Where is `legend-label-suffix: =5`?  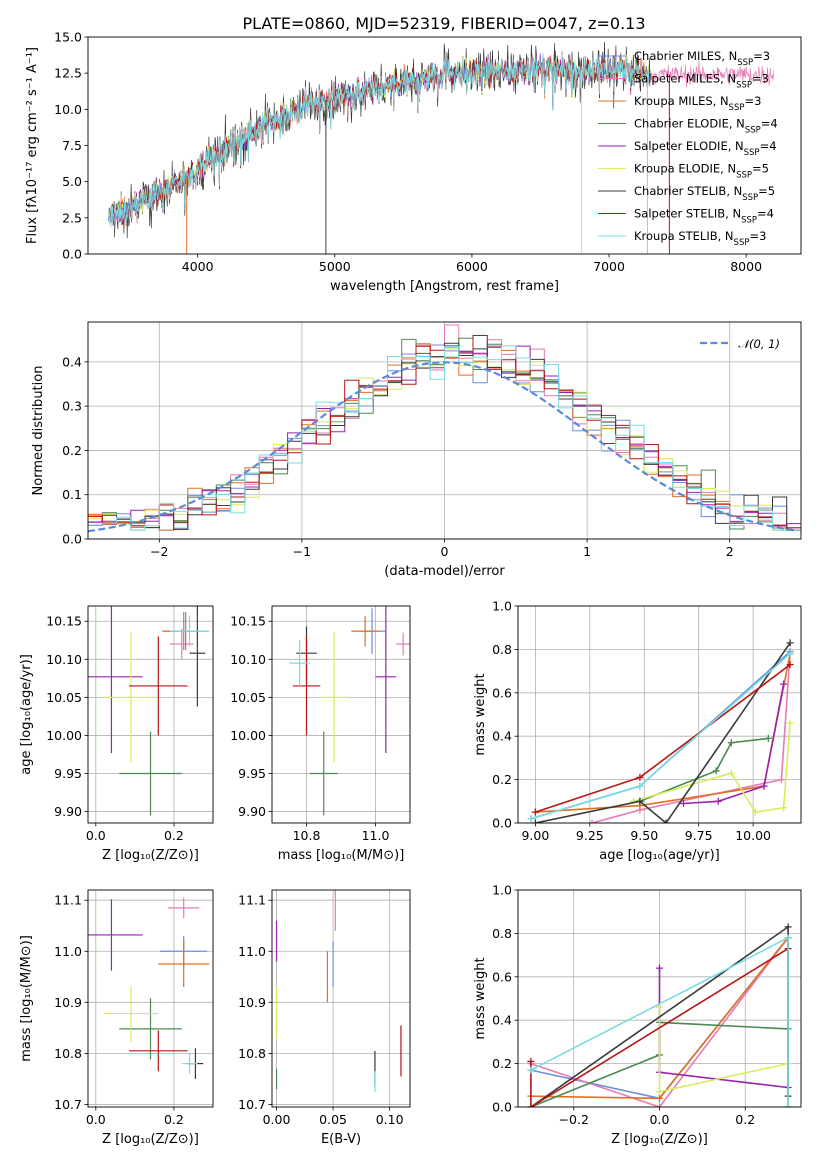 legend-label-suffix: =5 is located at coordinates (760, 169).